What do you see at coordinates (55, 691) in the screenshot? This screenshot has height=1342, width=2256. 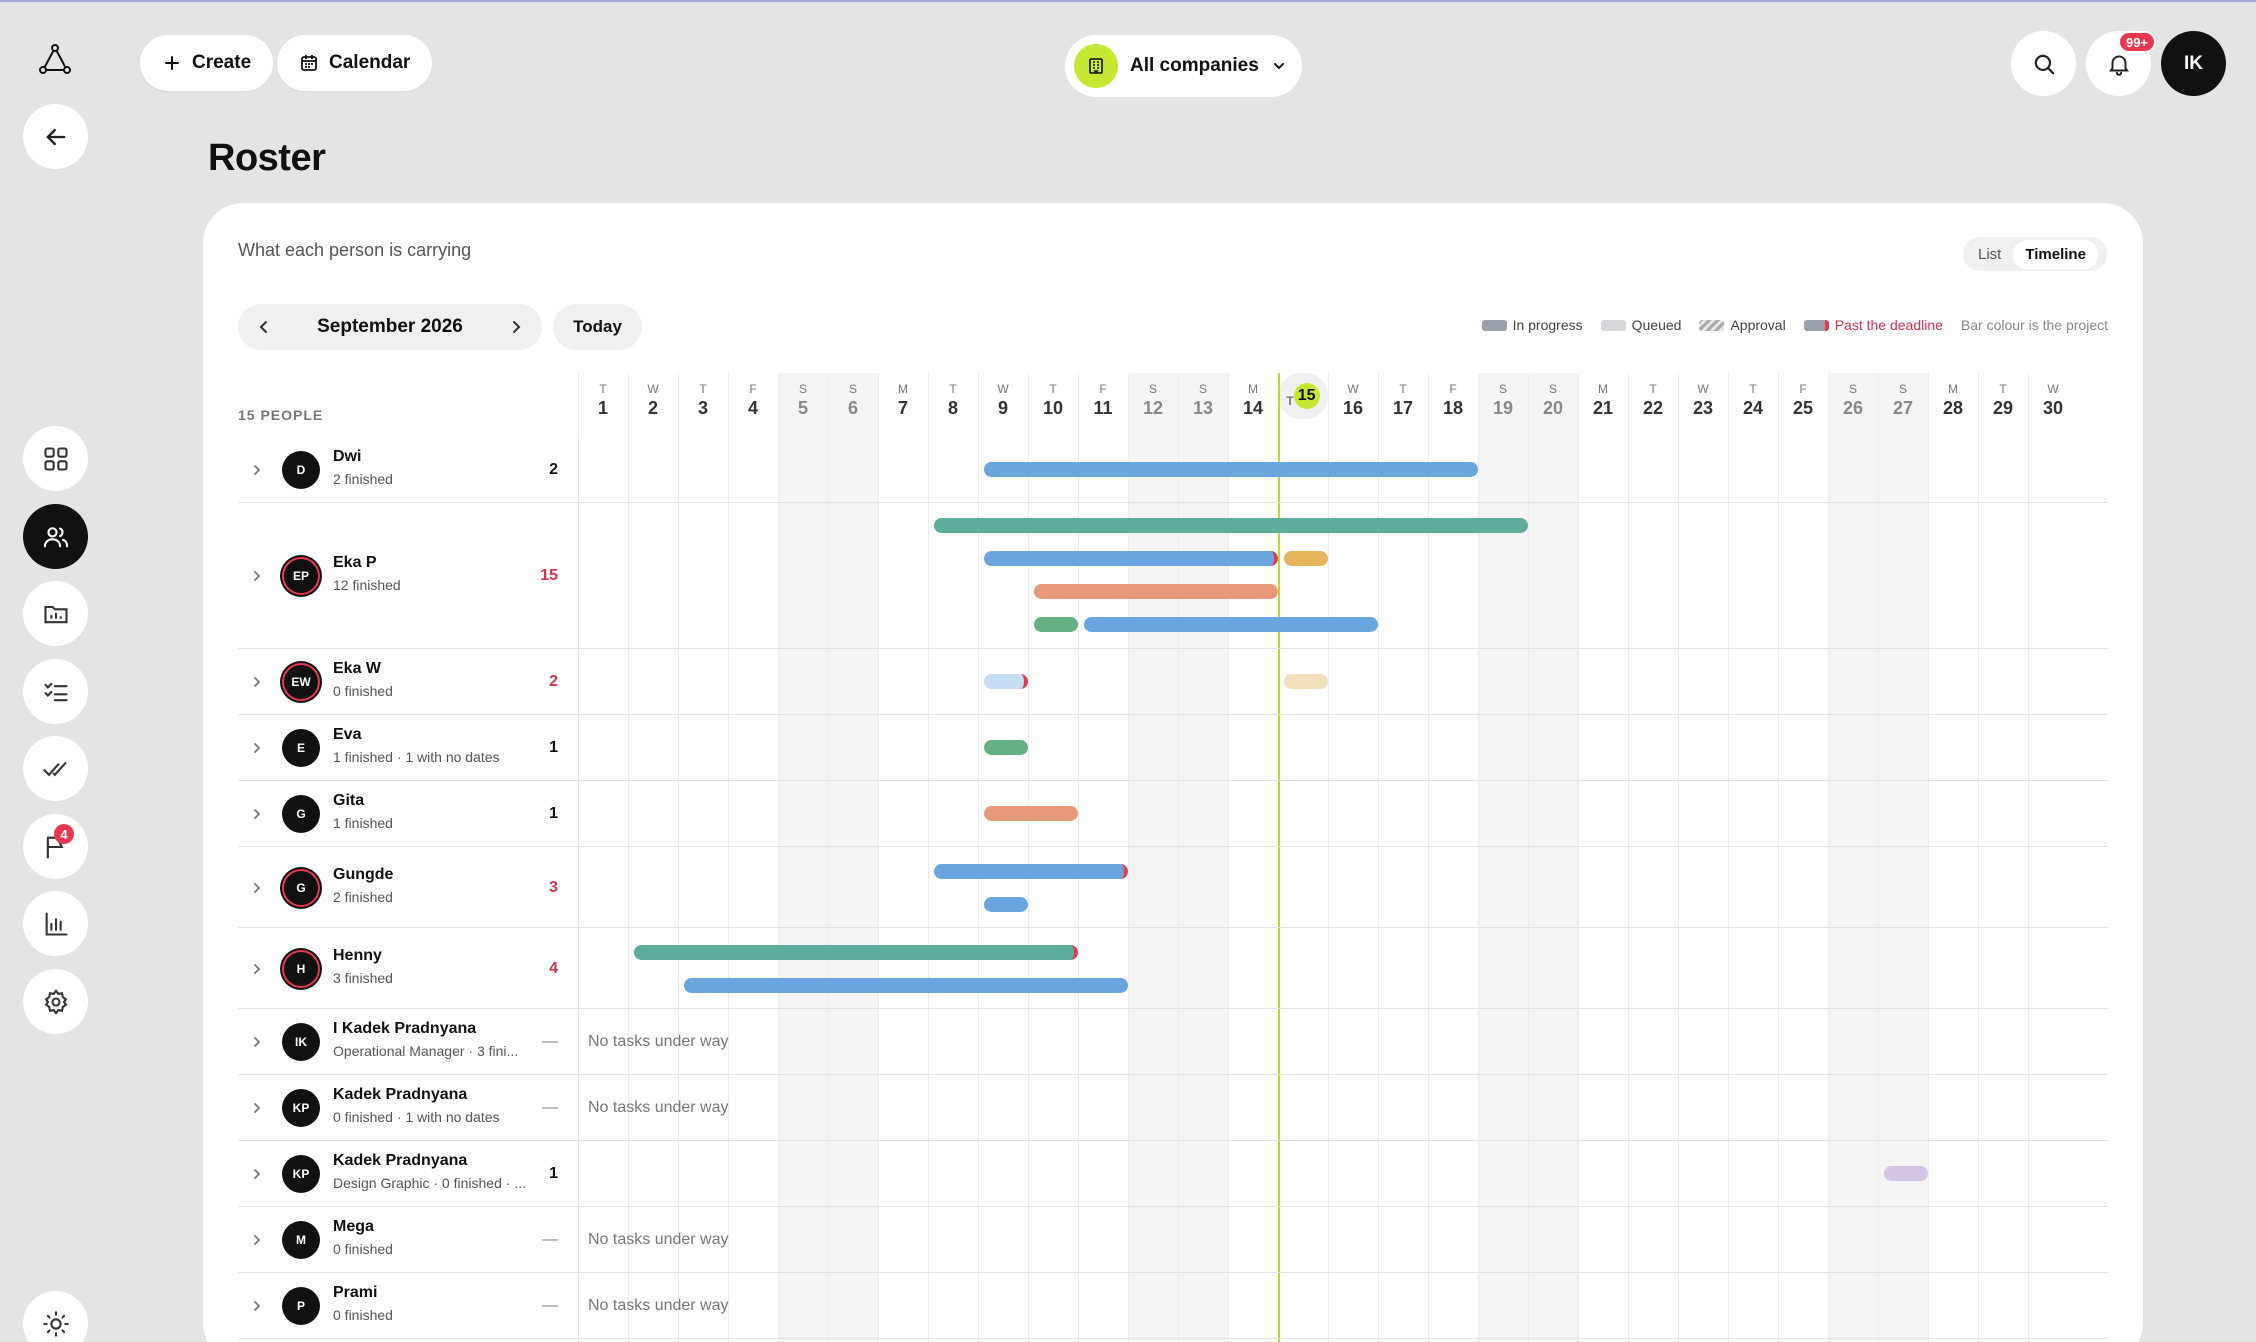 I see `nav-tasks` at bounding box center [55, 691].